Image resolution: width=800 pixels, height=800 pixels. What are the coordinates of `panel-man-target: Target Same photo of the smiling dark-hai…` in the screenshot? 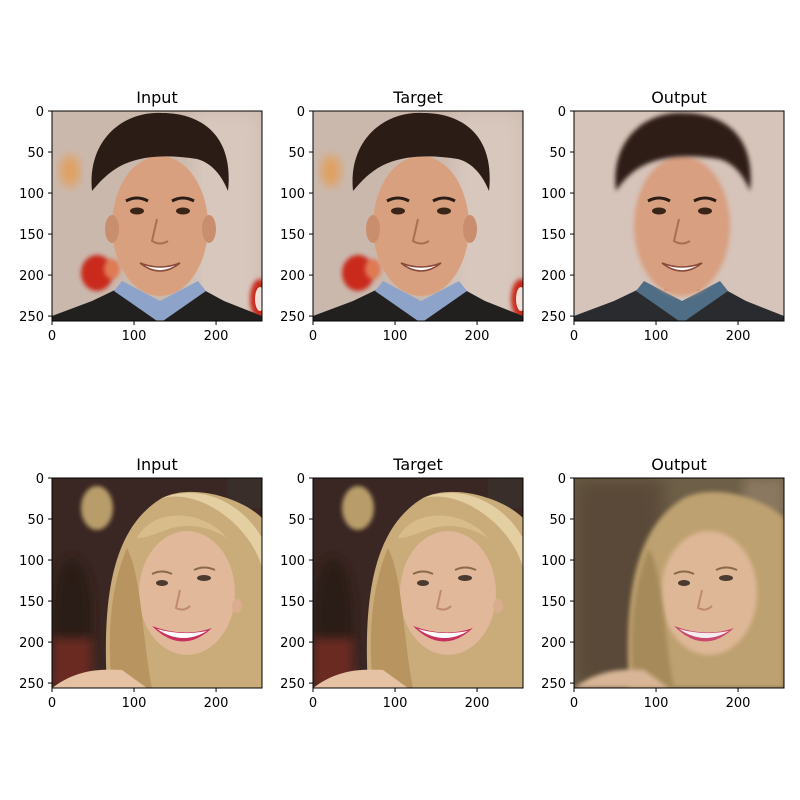 It's located at (405, 216).